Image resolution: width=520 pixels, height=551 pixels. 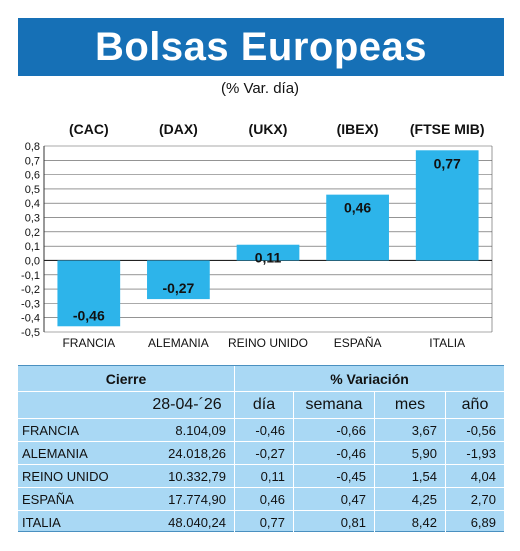 I want to click on y-tick-label: 0,3, so click(x=32, y=219).